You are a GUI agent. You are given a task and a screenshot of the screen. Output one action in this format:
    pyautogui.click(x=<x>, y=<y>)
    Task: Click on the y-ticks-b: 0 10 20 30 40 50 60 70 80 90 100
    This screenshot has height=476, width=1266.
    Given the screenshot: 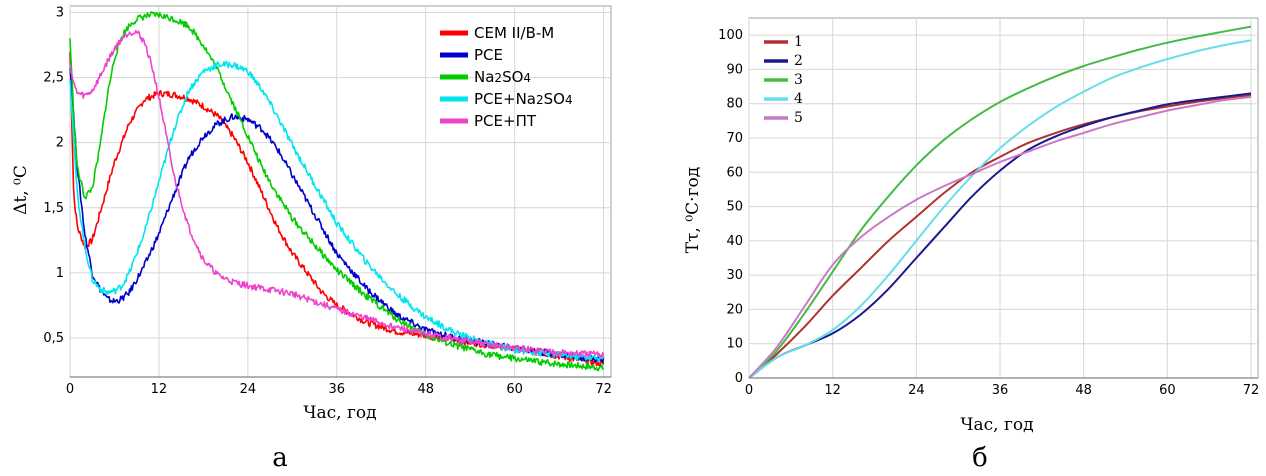 What is the action you would take?
    pyautogui.click(x=730, y=207)
    